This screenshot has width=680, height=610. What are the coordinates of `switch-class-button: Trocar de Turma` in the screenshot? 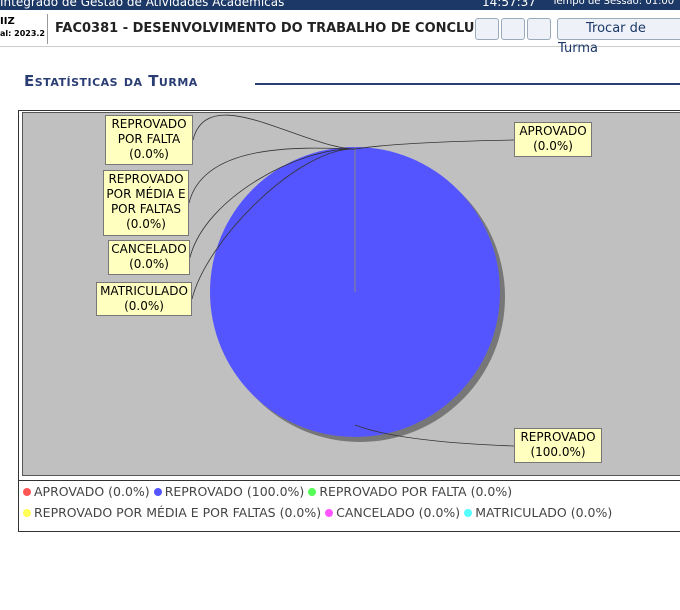 It's located at (618, 37).